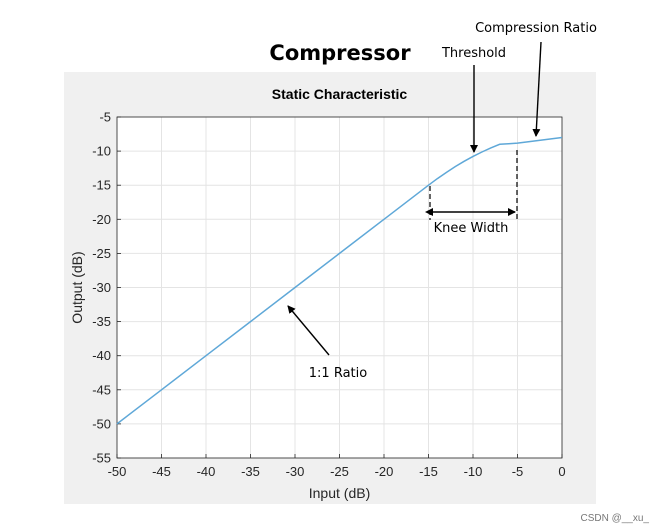 The image size is (663, 532). What do you see at coordinates (339, 493) in the screenshot?
I see `x-axis-label: Input (dB)` at bounding box center [339, 493].